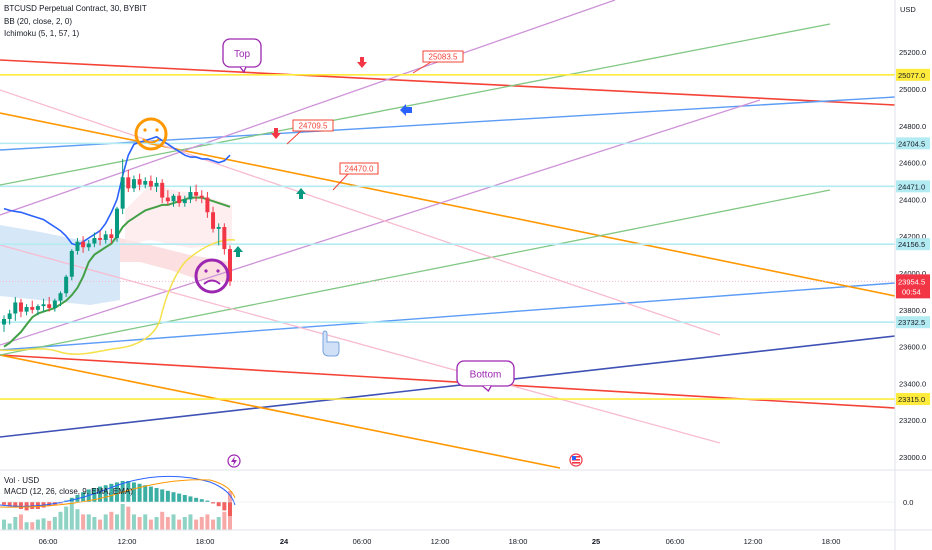  What do you see at coordinates (447, 316) in the screenshot?
I see `trendline-blue-lower` at bounding box center [447, 316].